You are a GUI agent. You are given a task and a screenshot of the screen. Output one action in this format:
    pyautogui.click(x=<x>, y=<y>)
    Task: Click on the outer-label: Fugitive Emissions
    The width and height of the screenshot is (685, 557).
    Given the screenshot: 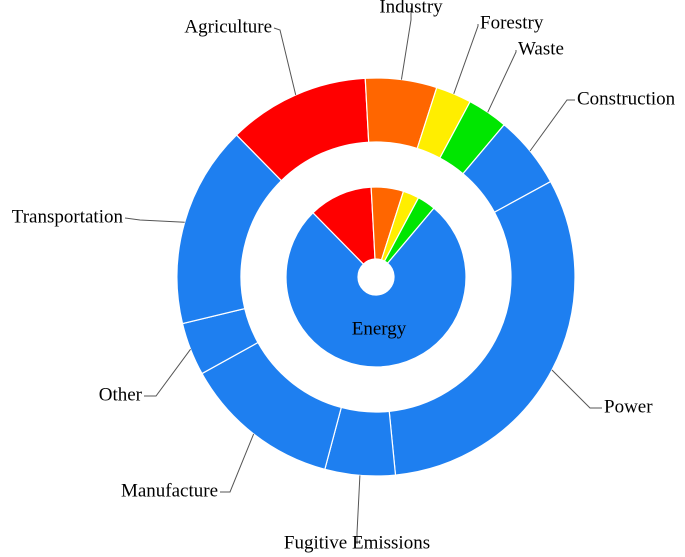 What is the action you would take?
    pyautogui.click(x=357, y=542)
    